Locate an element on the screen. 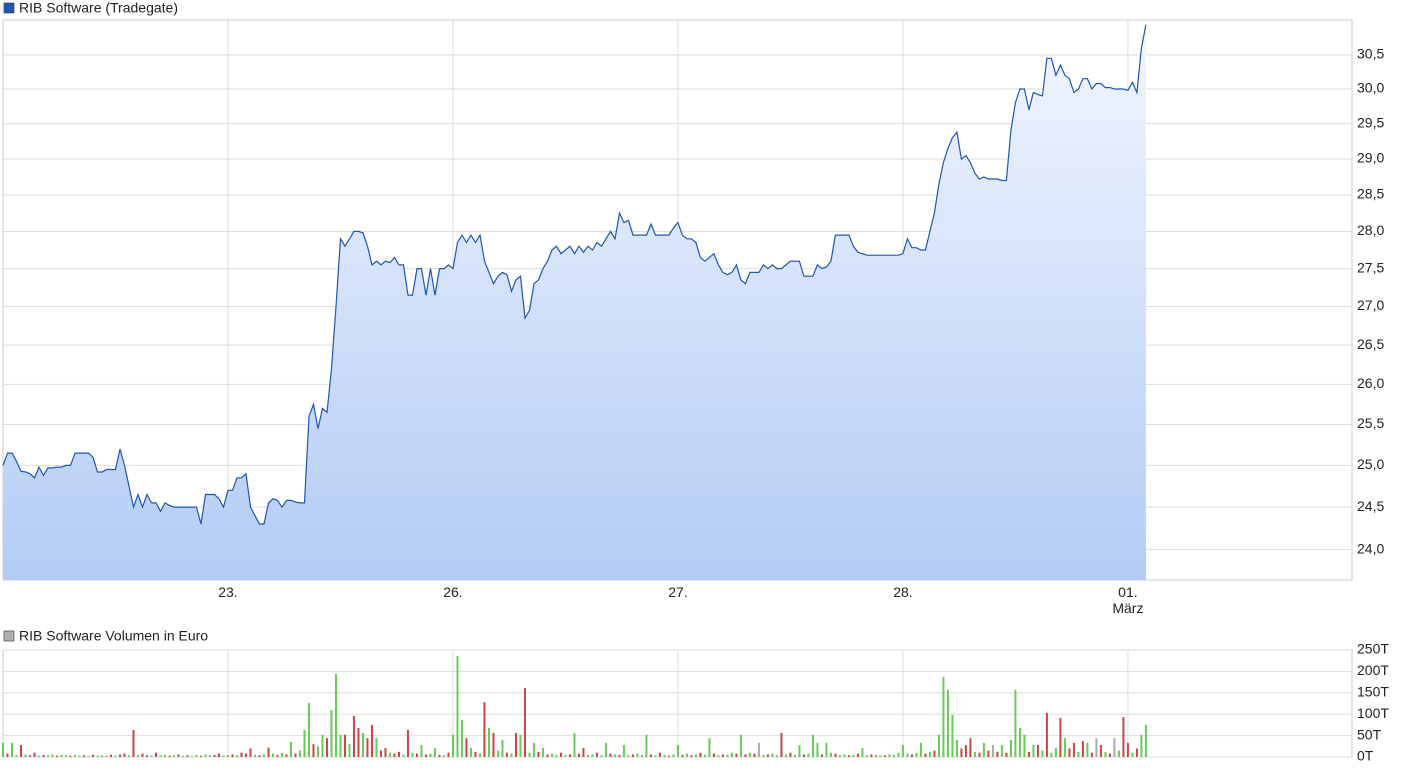  y-tick-label: 100T is located at coordinates (1373, 713).